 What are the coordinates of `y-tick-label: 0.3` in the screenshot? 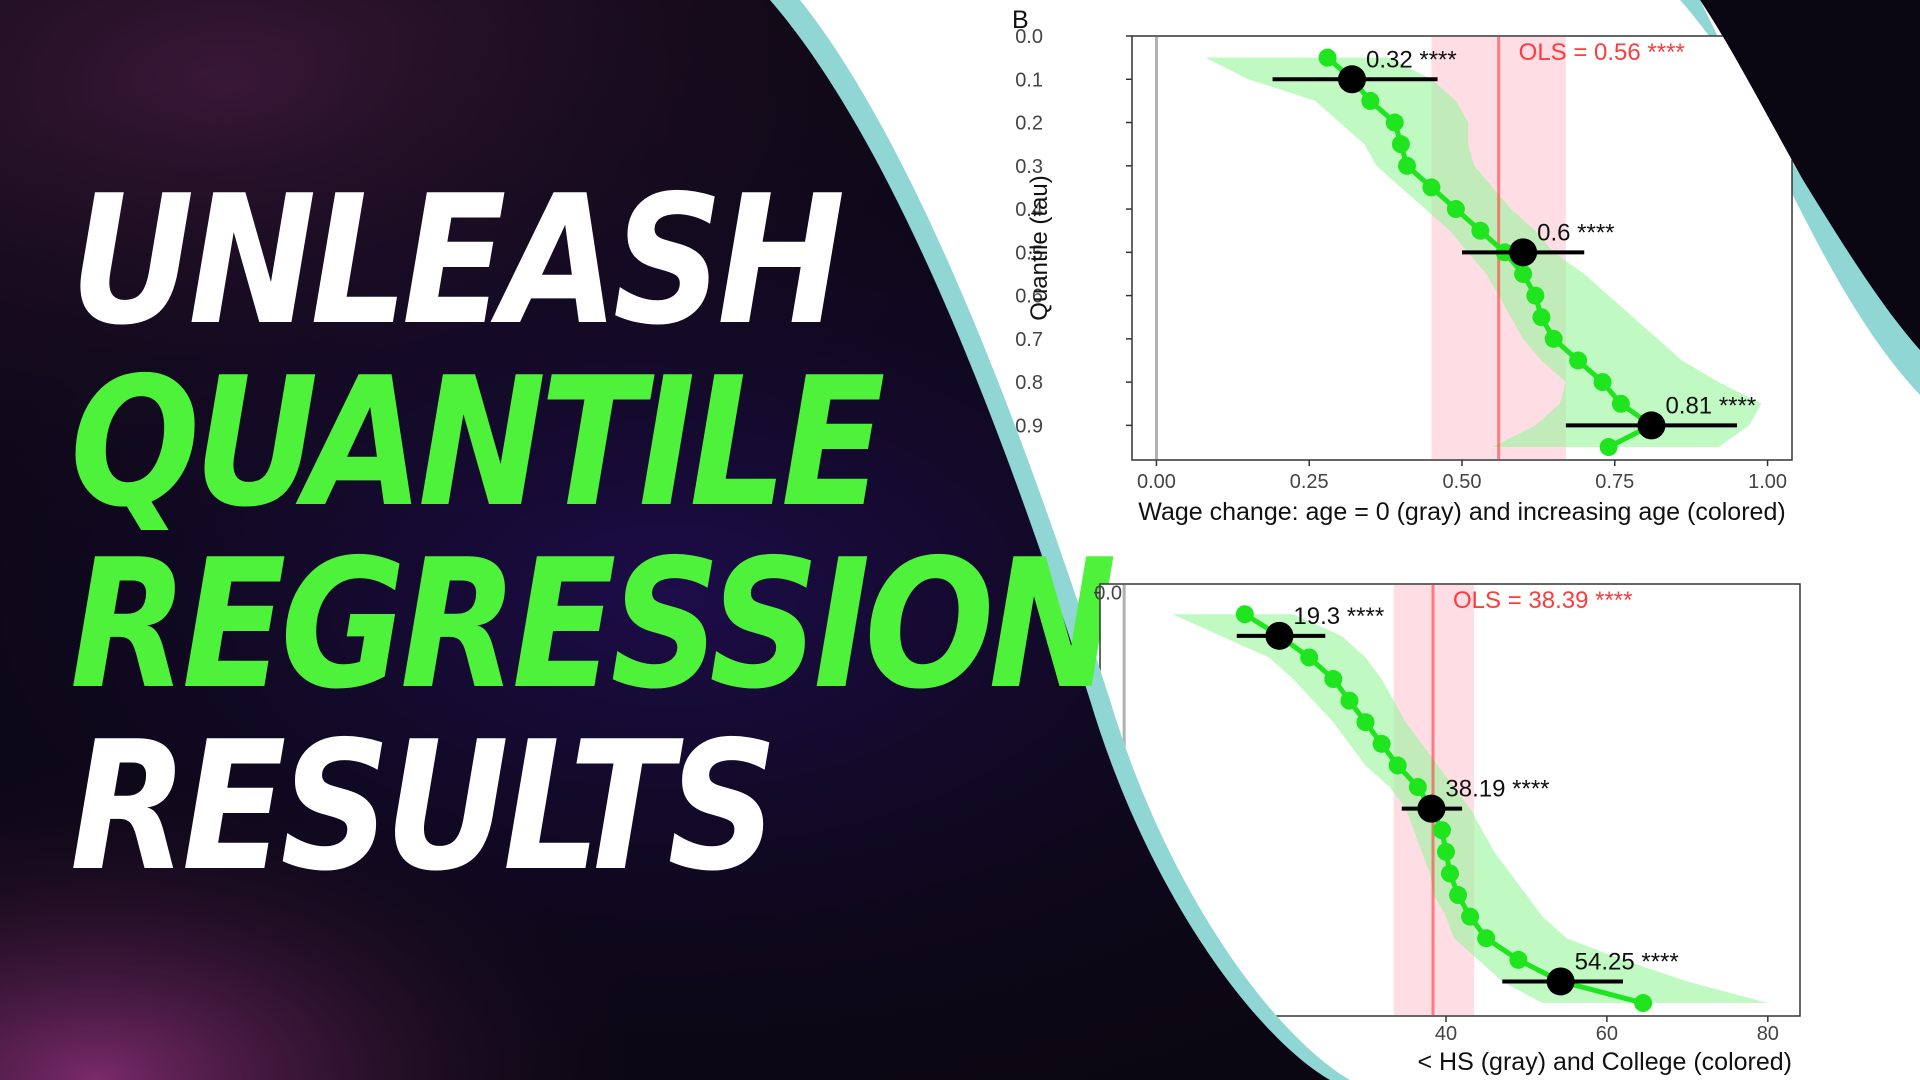 It's located at (1029, 167).